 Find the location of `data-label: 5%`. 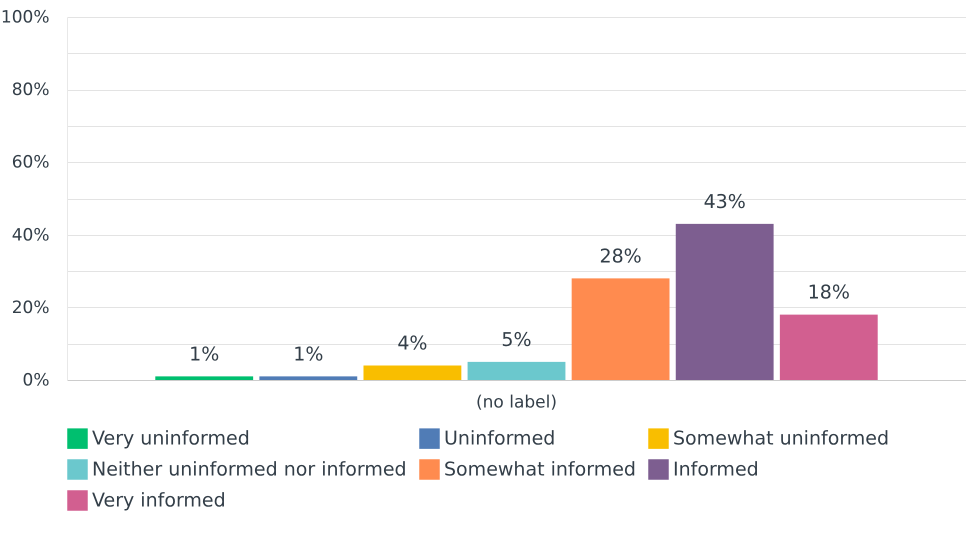

data-label: 5% is located at coordinates (516, 339).